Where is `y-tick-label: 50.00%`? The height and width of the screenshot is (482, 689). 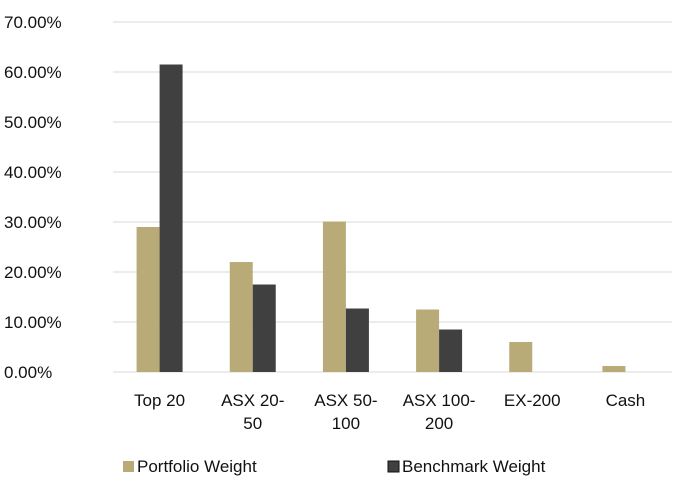
y-tick-label: 50.00% is located at coordinates (33, 122).